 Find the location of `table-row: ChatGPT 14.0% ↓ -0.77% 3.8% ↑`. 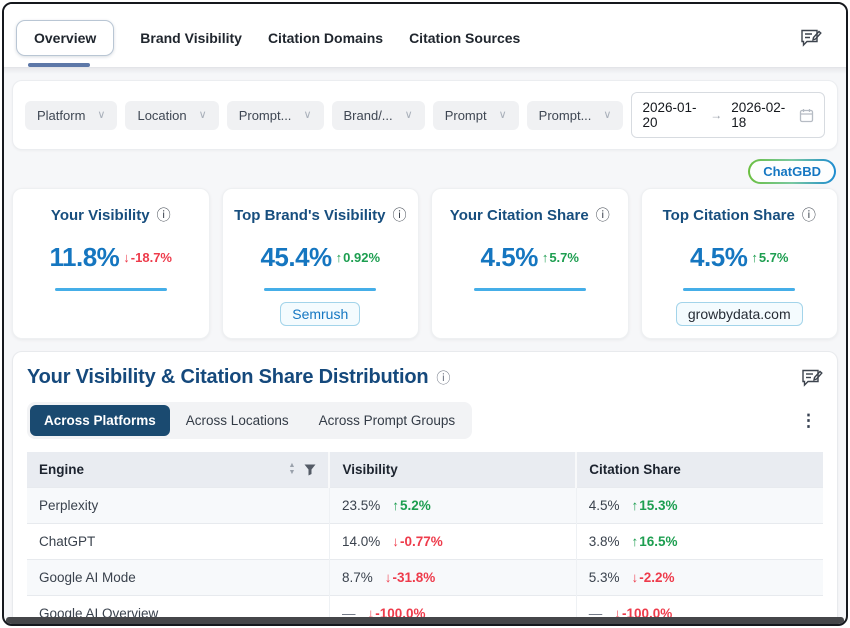

table-row: ChatGPT 14.0% ↓ -0.77% 3.8% ↑ is located at coordinates (425, 541).